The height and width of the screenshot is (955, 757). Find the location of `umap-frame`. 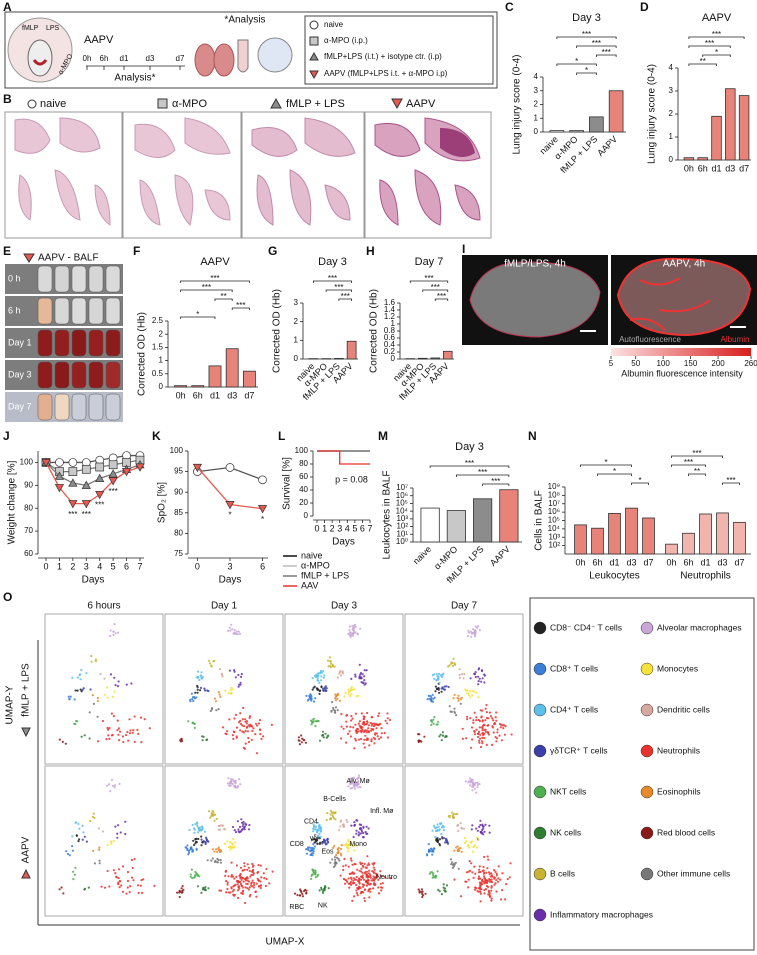

umap-frame is located at coordinates (224, 689).